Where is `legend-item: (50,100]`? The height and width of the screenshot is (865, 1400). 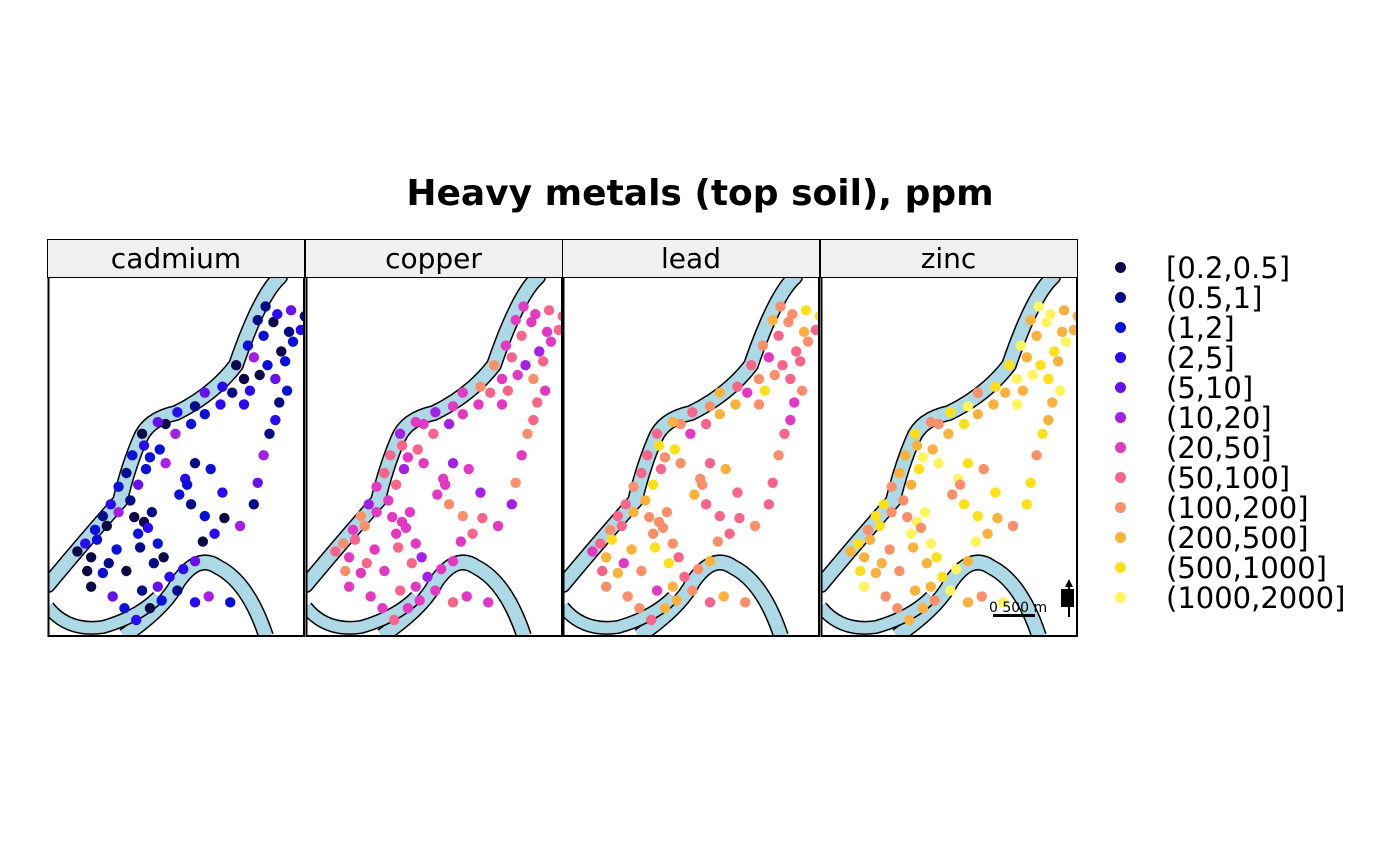
legend-item: (50,100] is located at coordinates (1250, 478).